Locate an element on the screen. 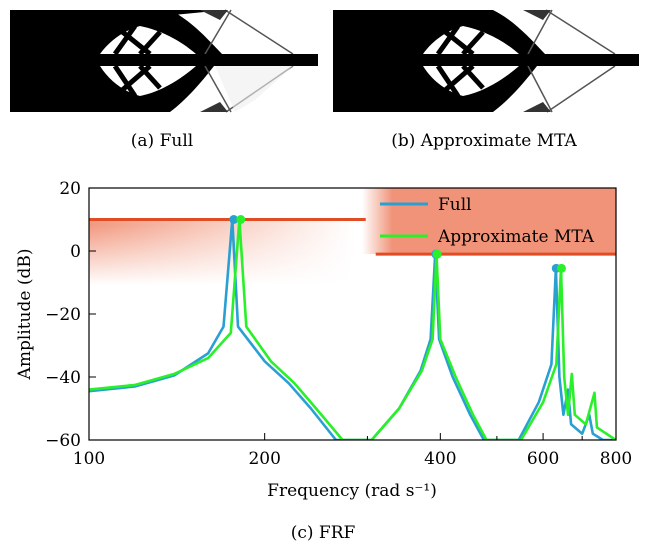 The height and width of the screenshot is (544, 646). legend: Full Approximate MTA is located at coordinates (487, 221).